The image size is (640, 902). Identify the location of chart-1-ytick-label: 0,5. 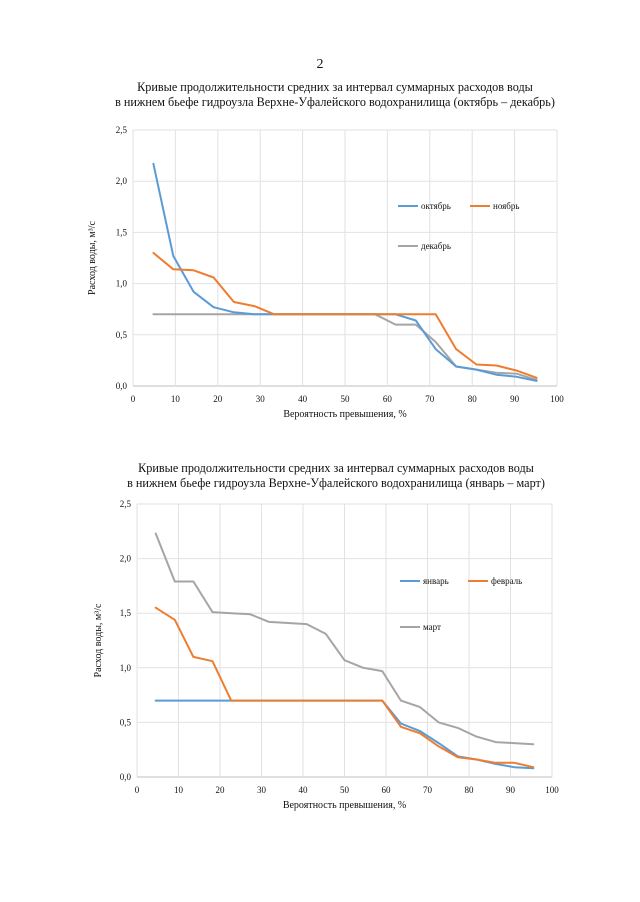
(122, 335).